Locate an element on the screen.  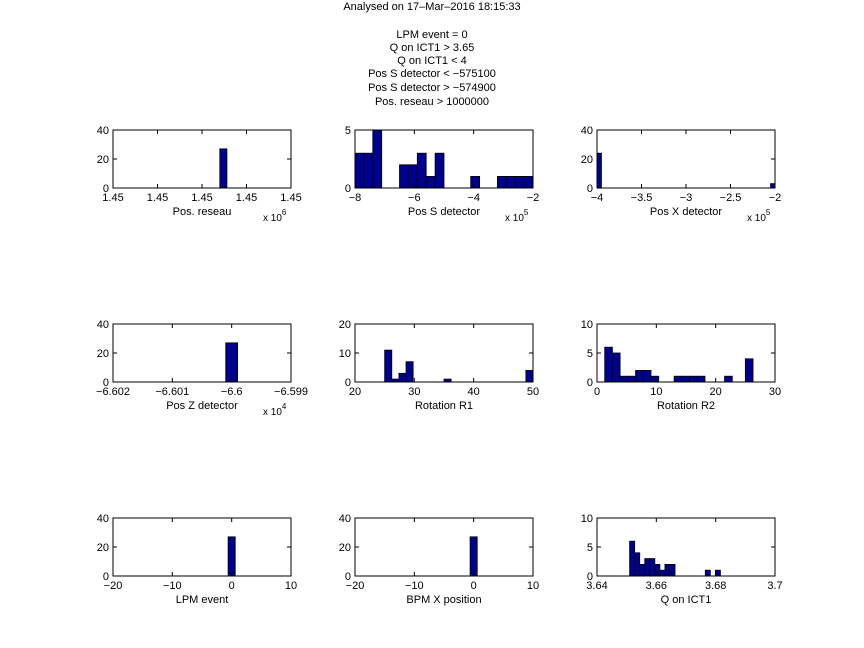
axis-exponent: x 106 is located at coordinates (275, 216).